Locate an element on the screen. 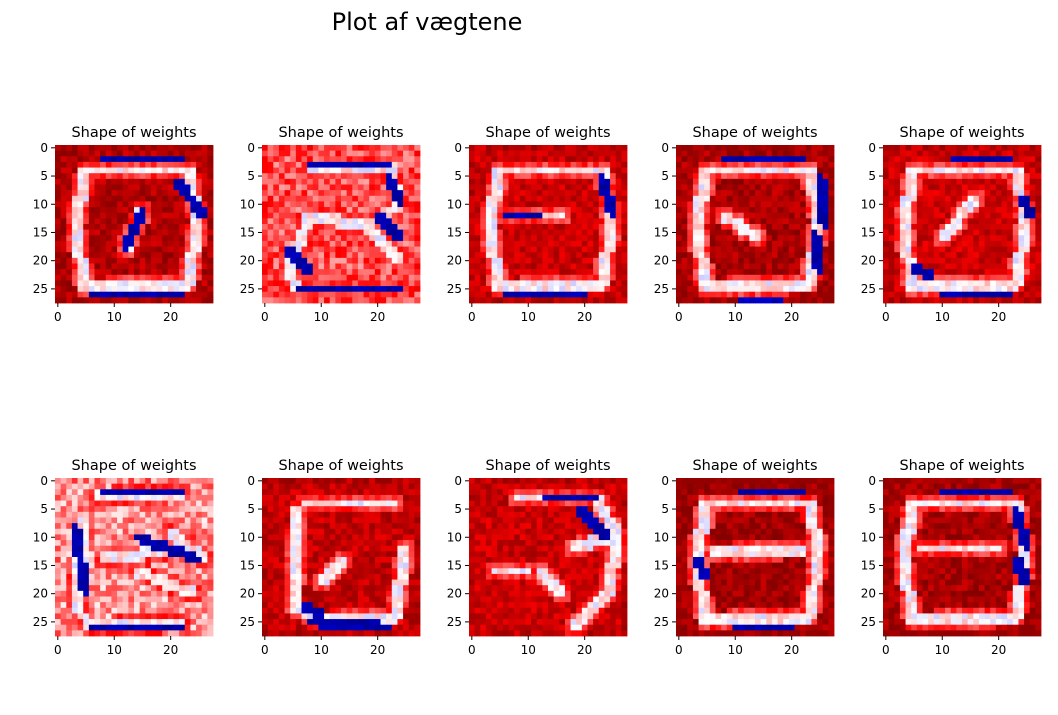 The image size is (1058, 715). y-tick-label: 20 is located at coordinates (40, 261).